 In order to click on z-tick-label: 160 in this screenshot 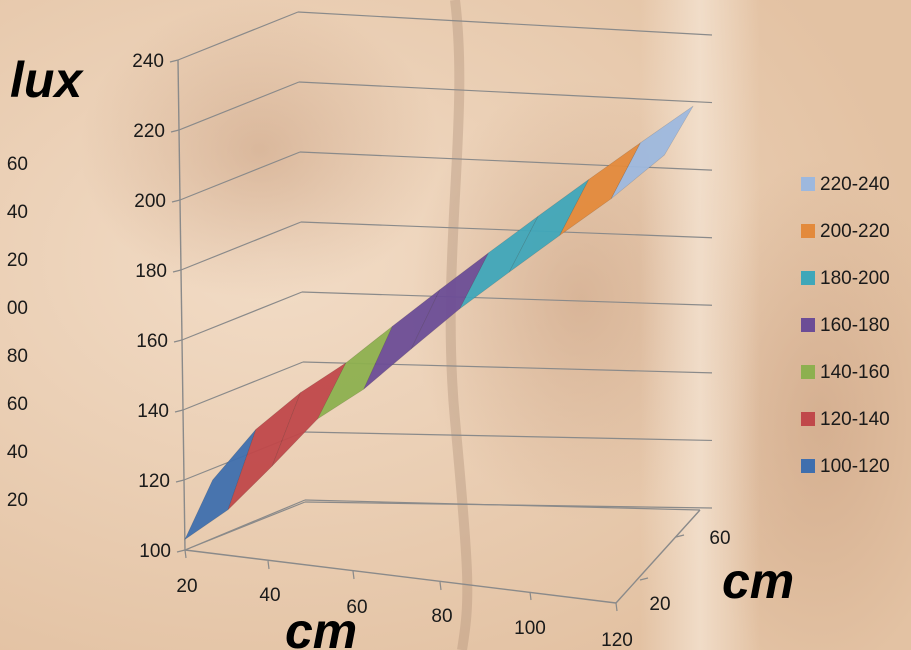, I will do `click(152, 341)`.